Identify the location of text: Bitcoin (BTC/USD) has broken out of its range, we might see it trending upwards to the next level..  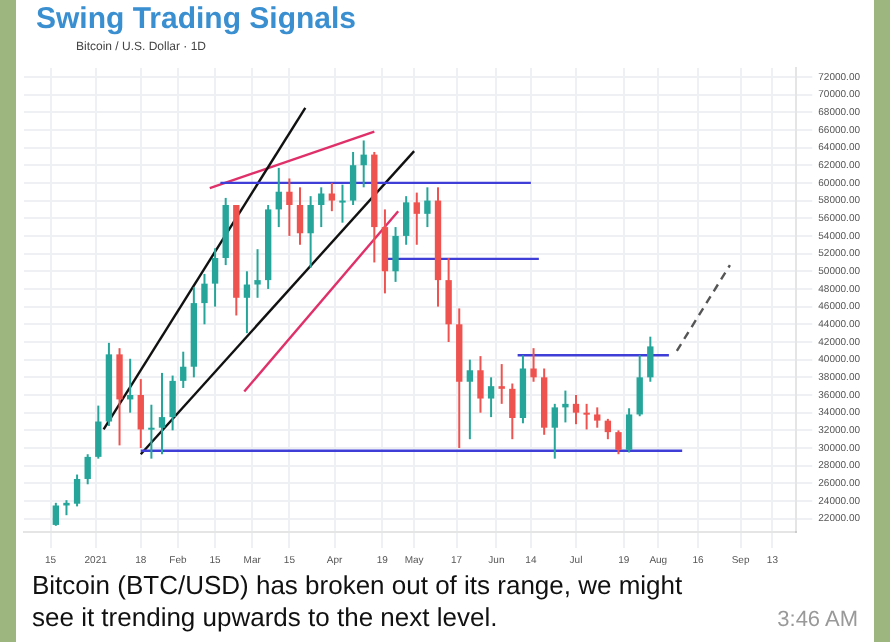
(358, 602).